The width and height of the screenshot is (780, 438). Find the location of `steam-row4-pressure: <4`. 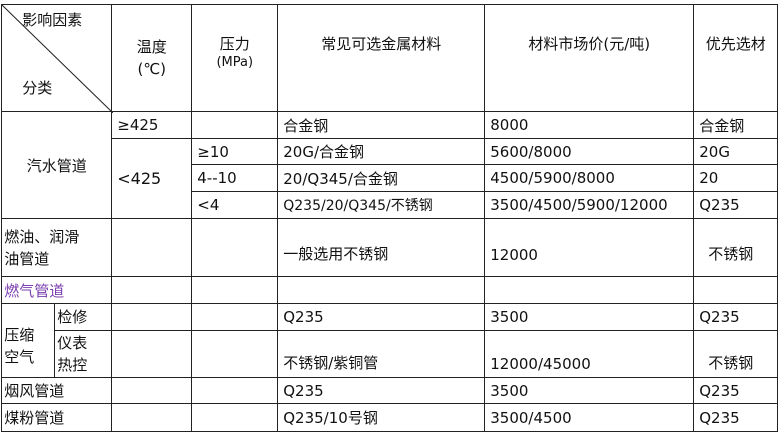

steam-row4-pressure: <4 is located at coordinates (235, 205).